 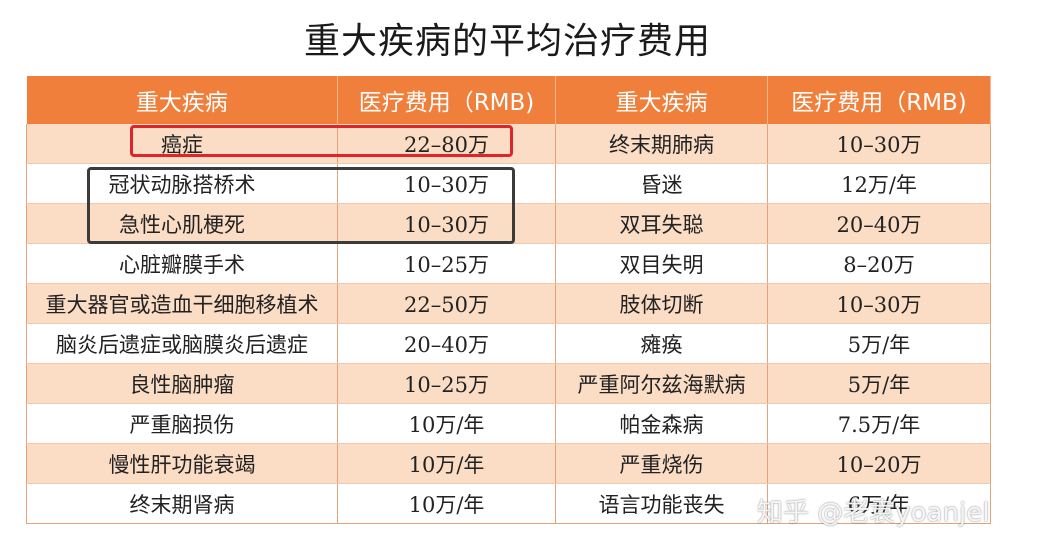 What do you see at coordinates (507, 41) in the screenshot?
I see `page-title: 重大疾病的平均治疗费用` at bounding box center [507, 41].